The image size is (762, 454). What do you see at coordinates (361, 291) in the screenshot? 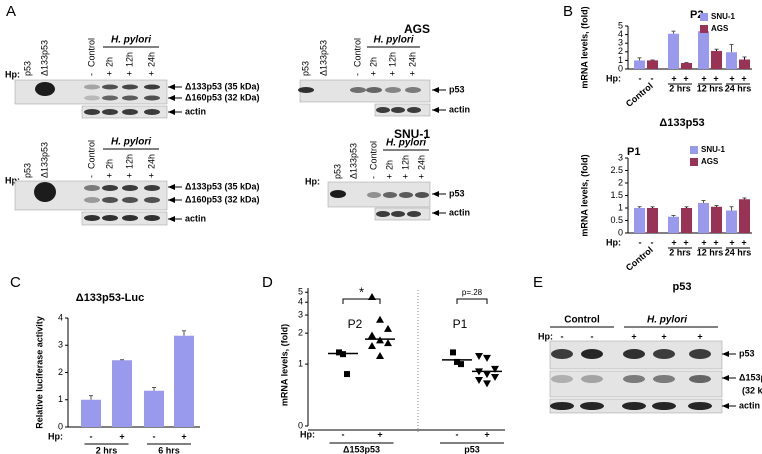
I see `significance: *` at bounding box center [361, 291].